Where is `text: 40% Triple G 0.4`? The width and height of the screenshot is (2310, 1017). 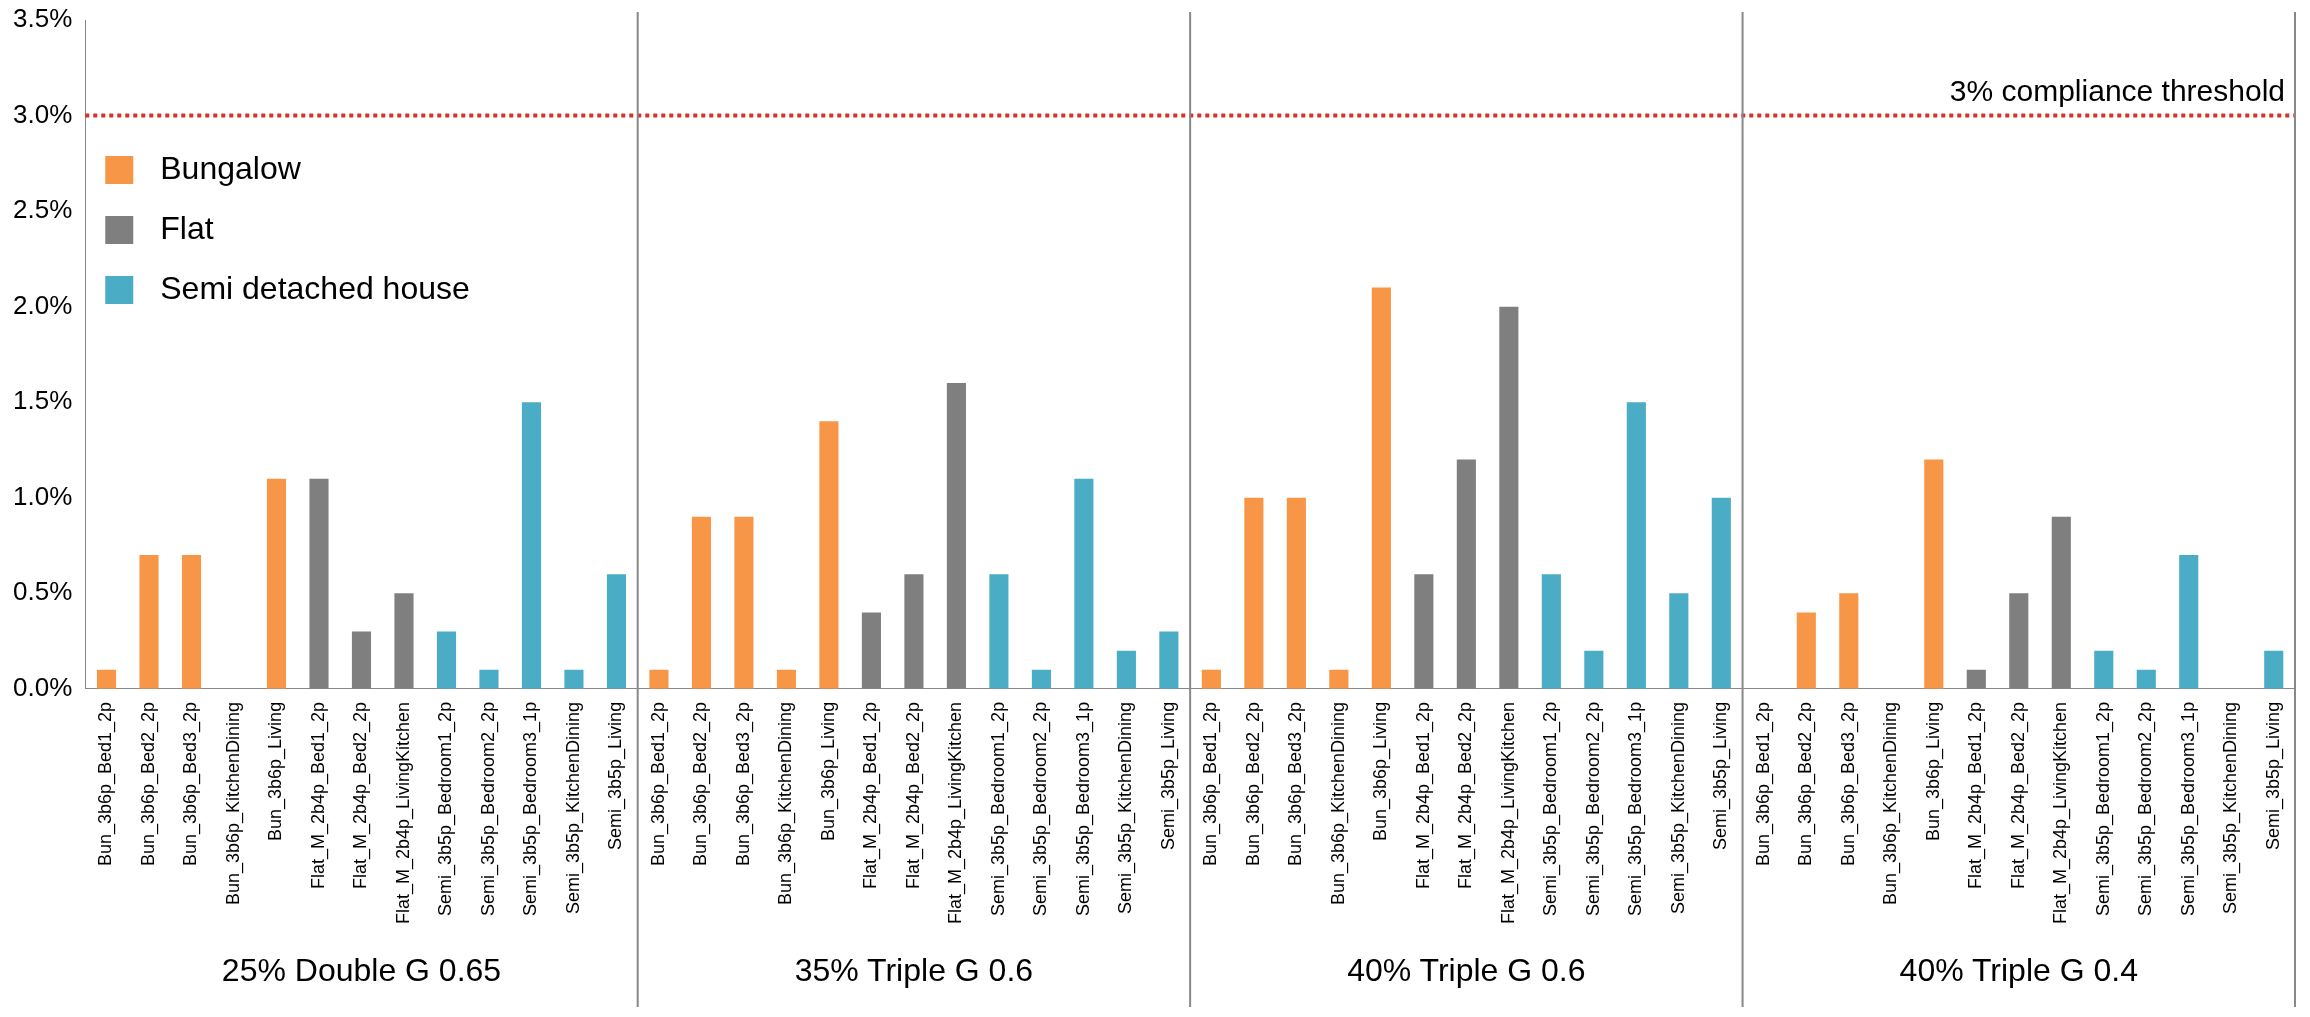
text: 40% Triple G 0.4 is located at coordinates (2018, 969).